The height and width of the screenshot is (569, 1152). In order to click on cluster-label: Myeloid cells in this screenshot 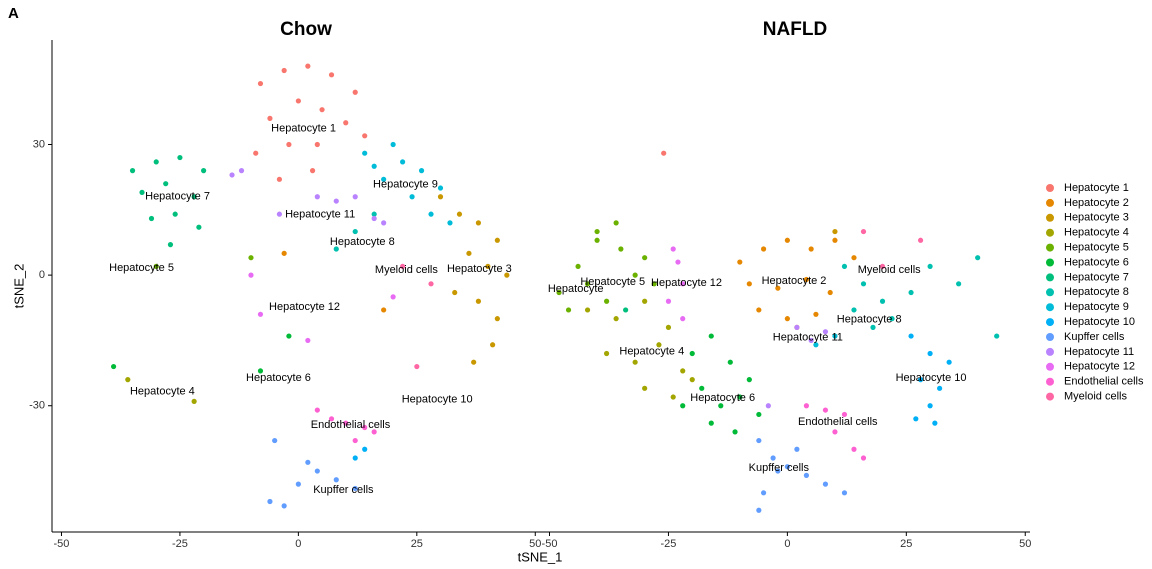, I will do `click(406, 270)`.